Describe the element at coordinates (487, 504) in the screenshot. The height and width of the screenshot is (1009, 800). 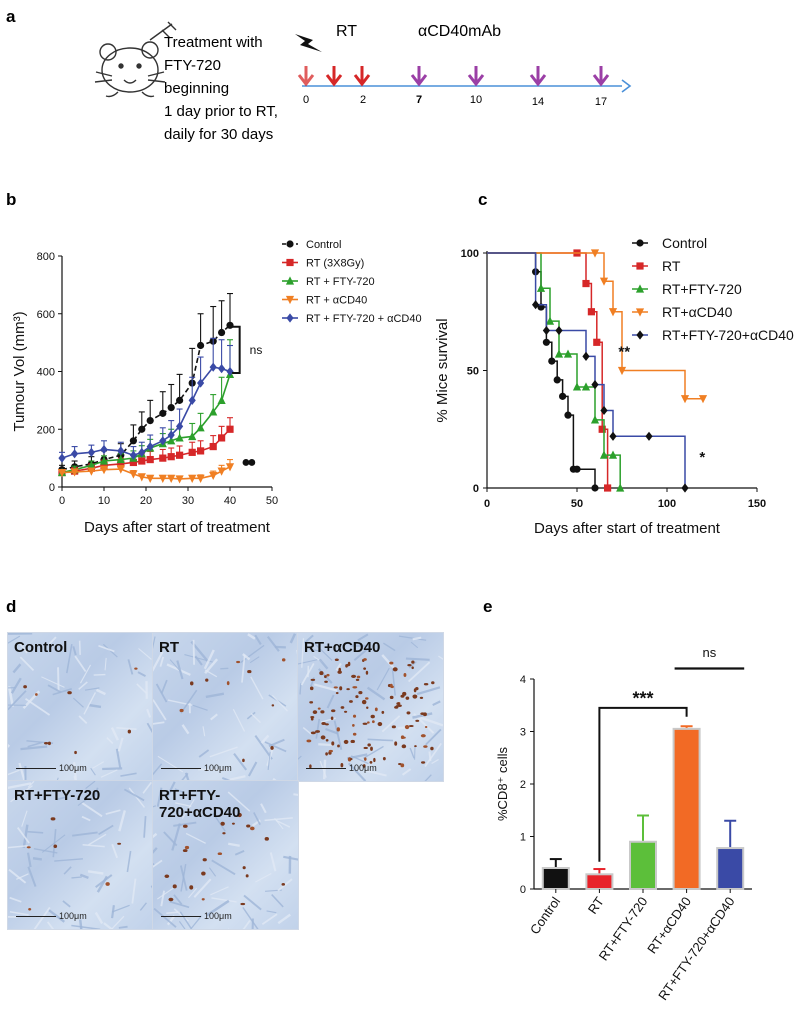
I see `x-tick-label: 0` at that location.